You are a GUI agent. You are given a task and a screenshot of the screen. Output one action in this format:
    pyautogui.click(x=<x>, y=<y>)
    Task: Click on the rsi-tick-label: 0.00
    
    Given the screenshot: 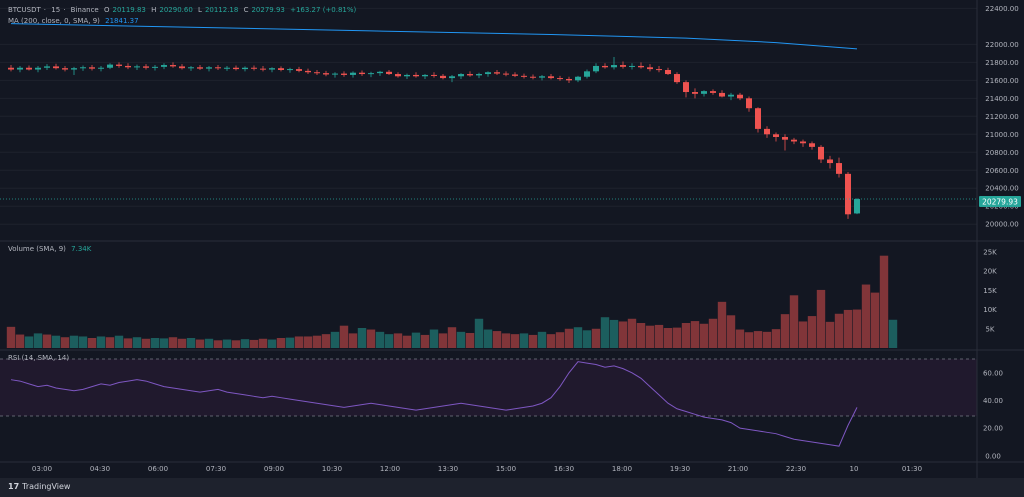 What is the action you would take?
    pyautogui.click(x=993, y=456)
    